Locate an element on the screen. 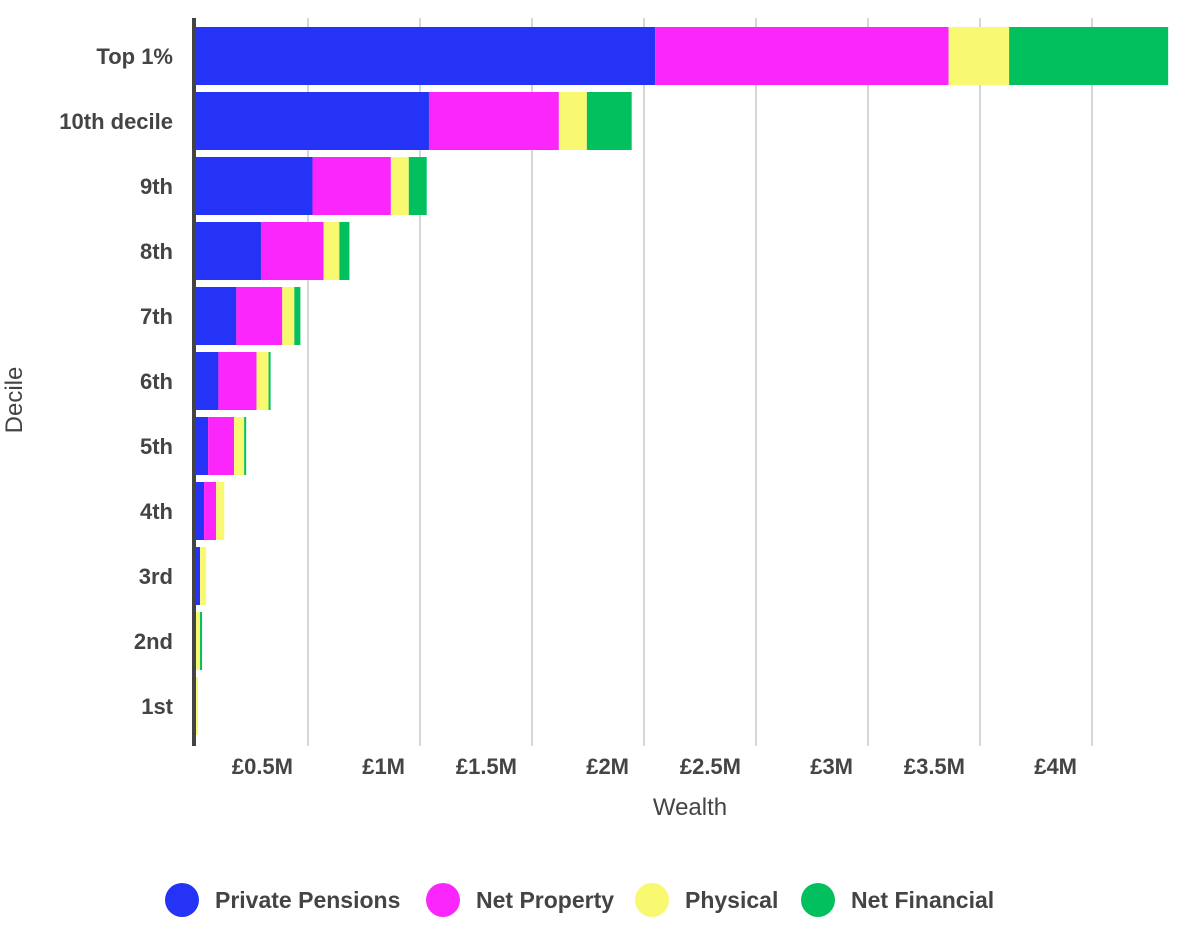  legend-item: Net Financial is located at coordinates (897, 900).